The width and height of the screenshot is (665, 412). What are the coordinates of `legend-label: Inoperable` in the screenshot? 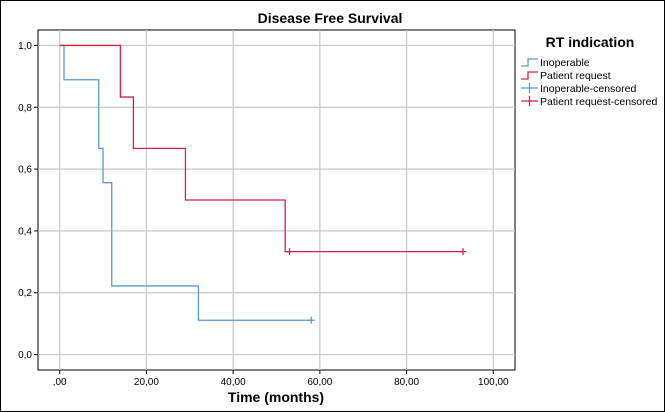 It's located at (565, 63).